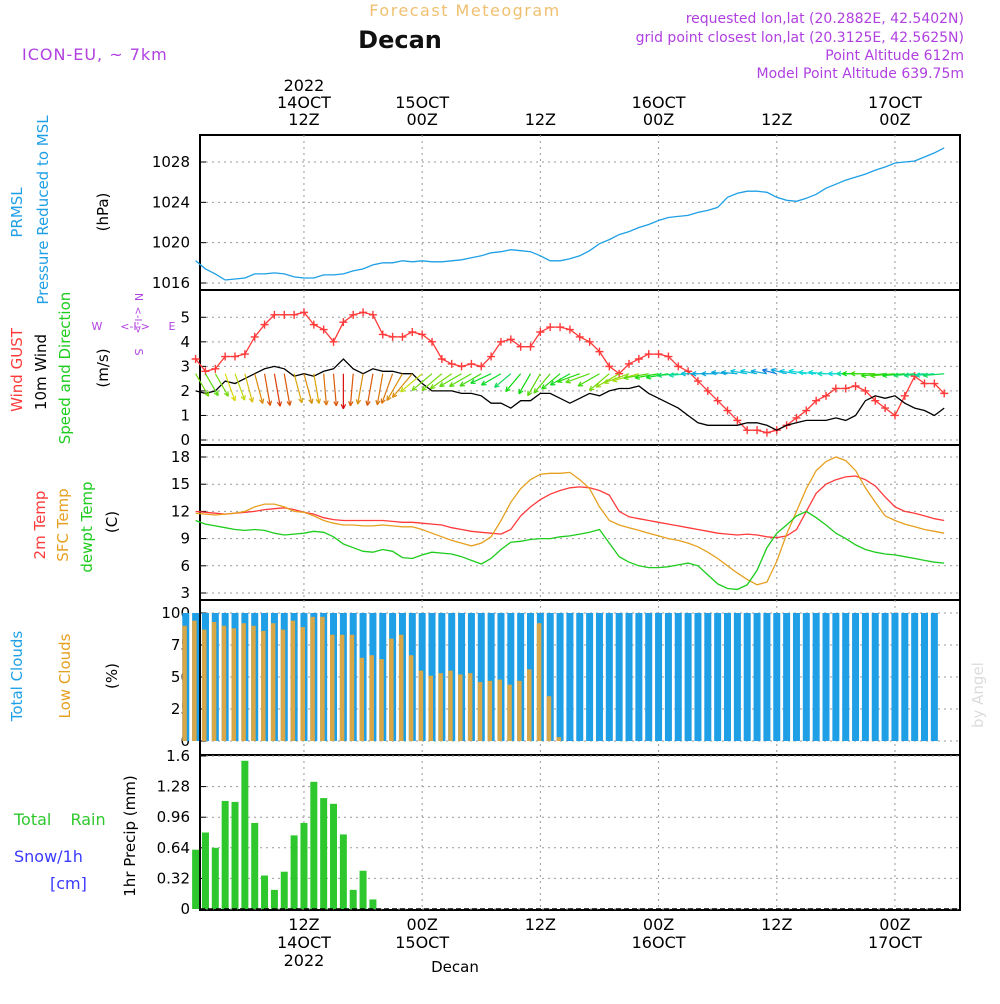 This screenshot has width=1000, height=1004. I want to click on panel-frame-temperature, so click(580, 522).